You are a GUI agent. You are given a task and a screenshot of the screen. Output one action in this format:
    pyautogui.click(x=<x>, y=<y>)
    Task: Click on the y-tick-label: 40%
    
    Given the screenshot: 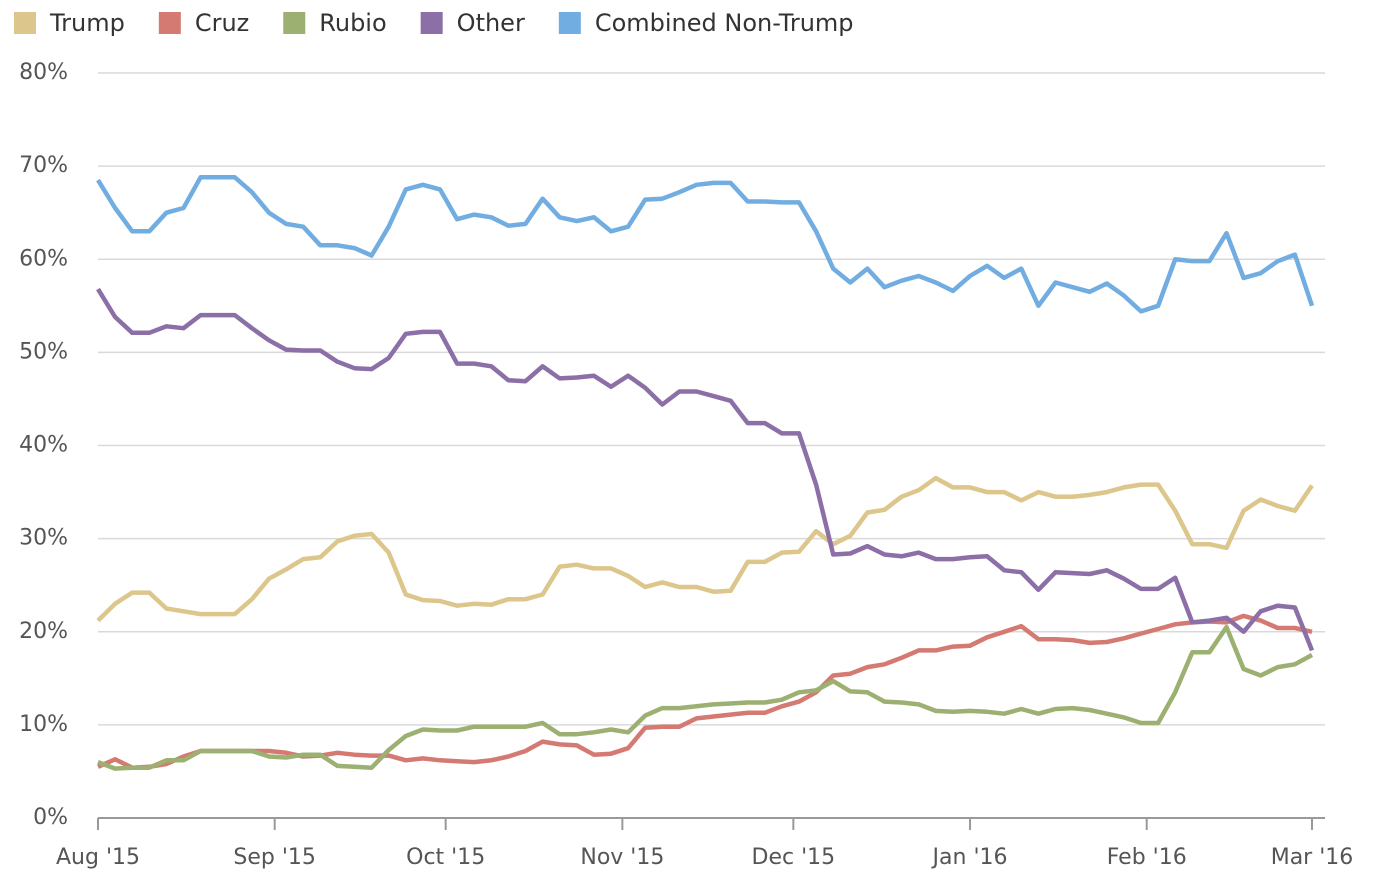 What is the action you would take?
    pyautogui.click(x=43, y=445)
    